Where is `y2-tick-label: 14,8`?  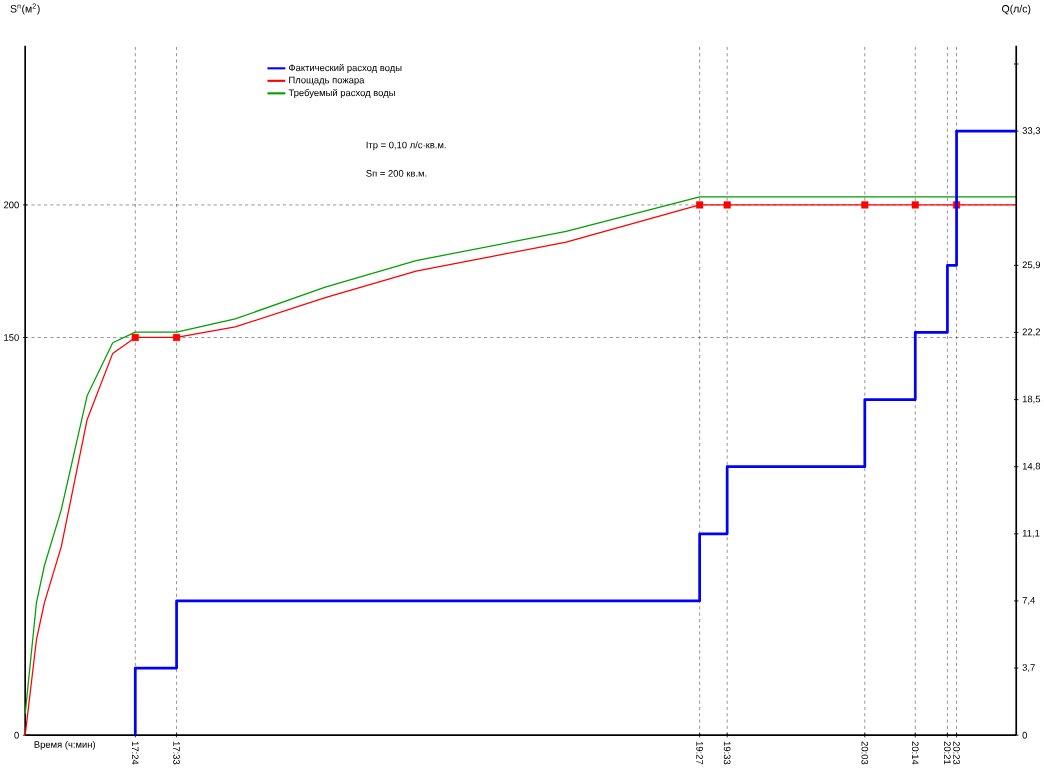
y2-tick-label: 14,8 is located at coordinates (1031, 466).